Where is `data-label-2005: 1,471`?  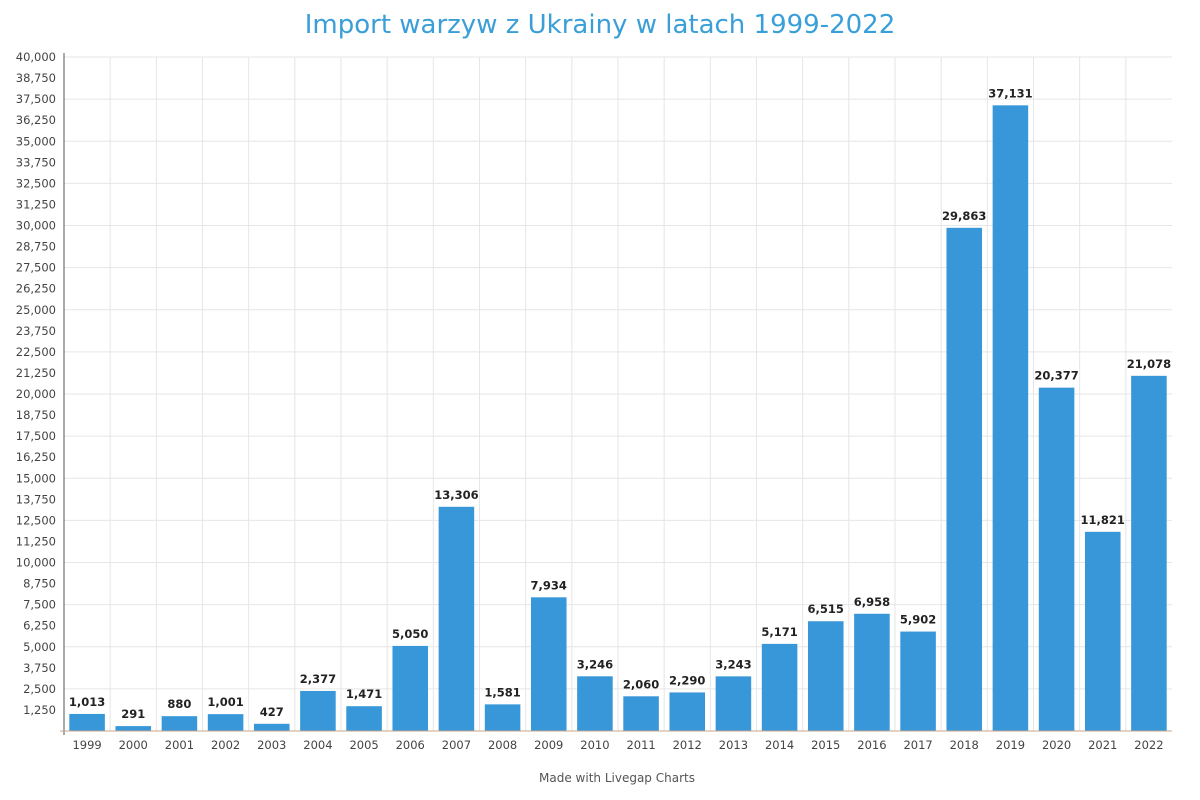
data-label-2005: 1,471 is located at coordinates (364, 694).